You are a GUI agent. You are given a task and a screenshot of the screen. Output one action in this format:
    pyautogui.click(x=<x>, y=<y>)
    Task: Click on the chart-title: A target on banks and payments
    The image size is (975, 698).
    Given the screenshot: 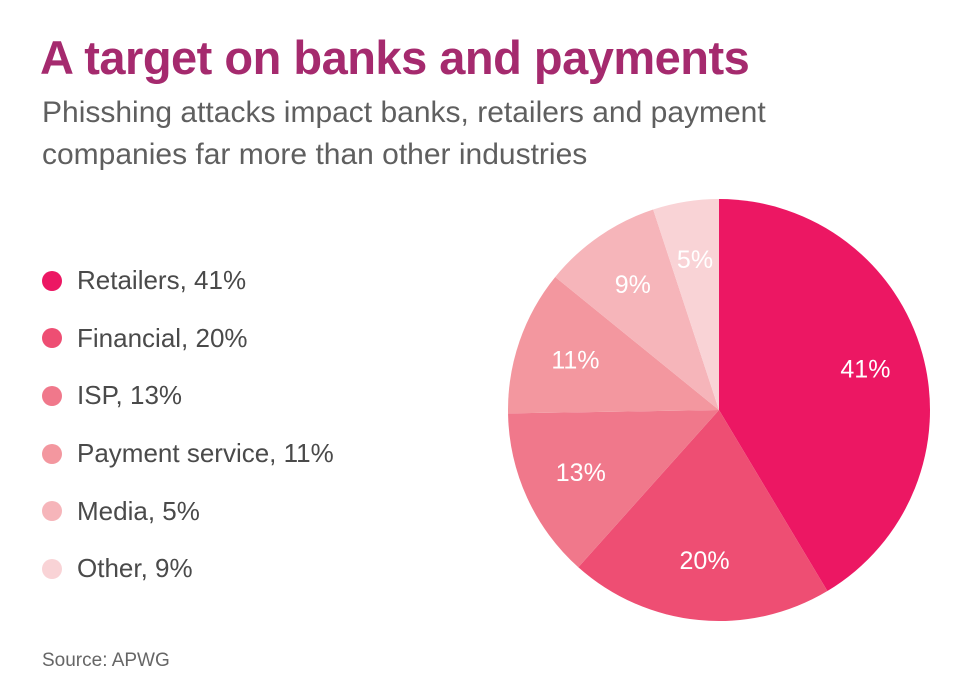 What is the action you would take?
    pyautogui.click(x=395, y=57)
    